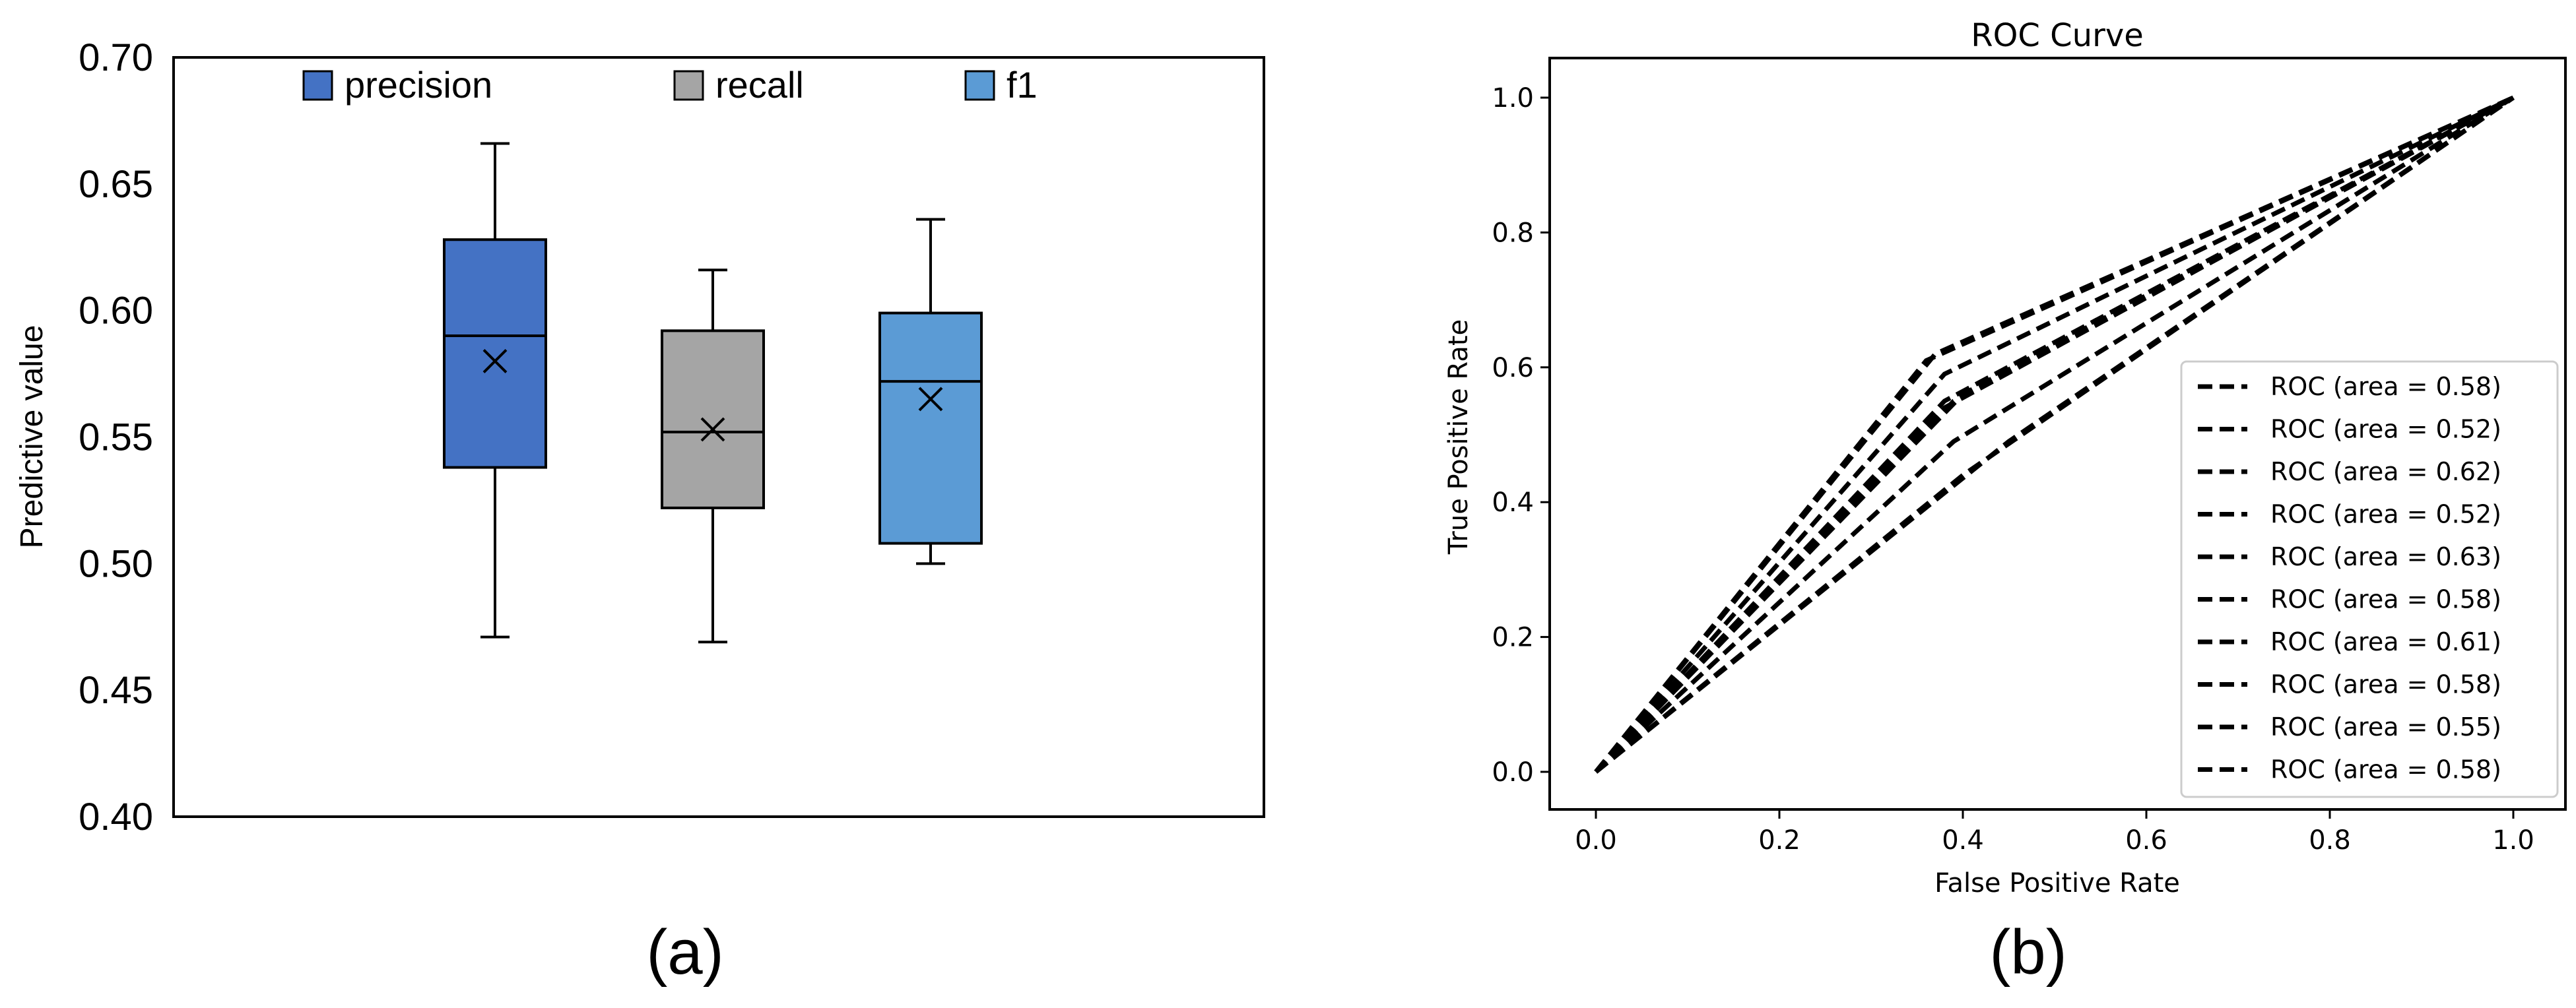  What do you see at coordinates (116, 690) in the screenshot?
I see `box-plot-y-tick-label: 0.45` at bounding box center [116, 690].